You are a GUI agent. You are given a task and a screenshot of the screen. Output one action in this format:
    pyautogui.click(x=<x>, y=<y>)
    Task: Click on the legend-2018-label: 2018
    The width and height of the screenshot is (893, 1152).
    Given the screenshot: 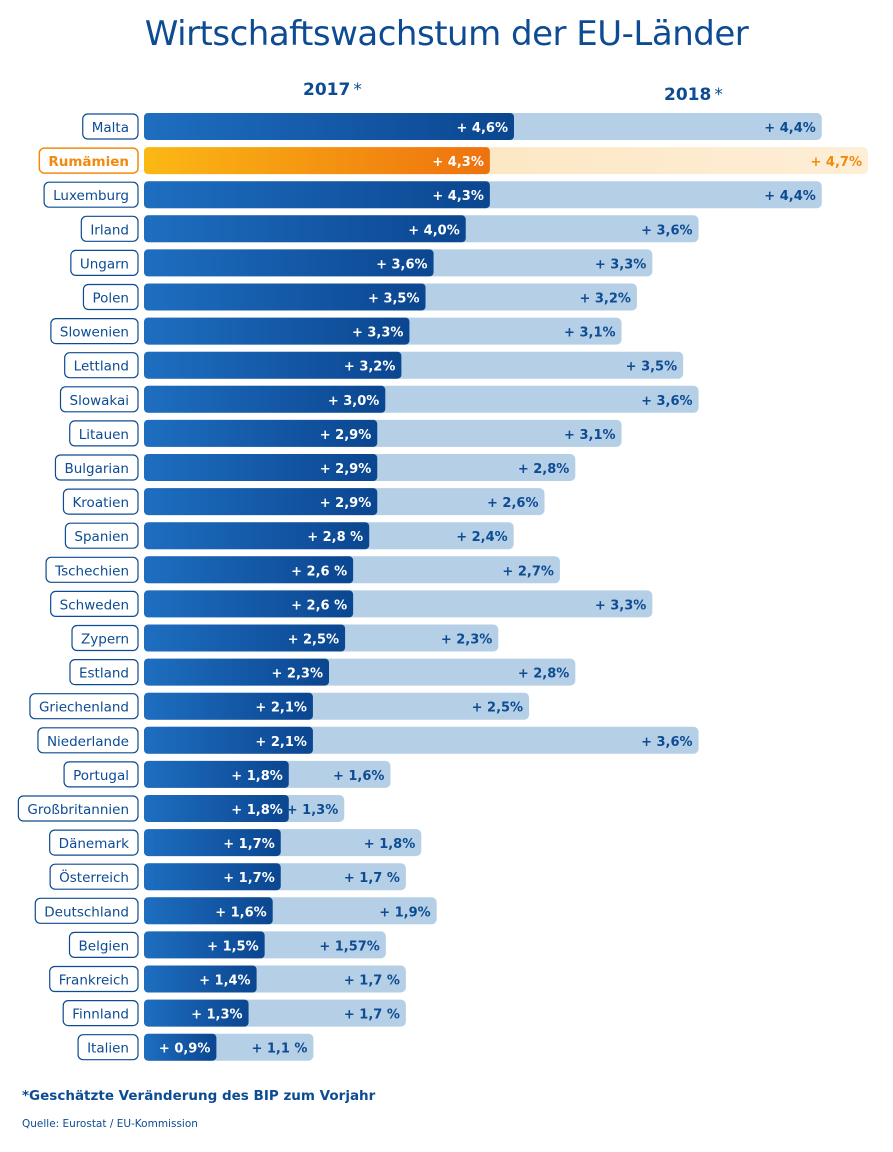 What is the action you would take?
    pyautogui.click(x=688, y=95)
    